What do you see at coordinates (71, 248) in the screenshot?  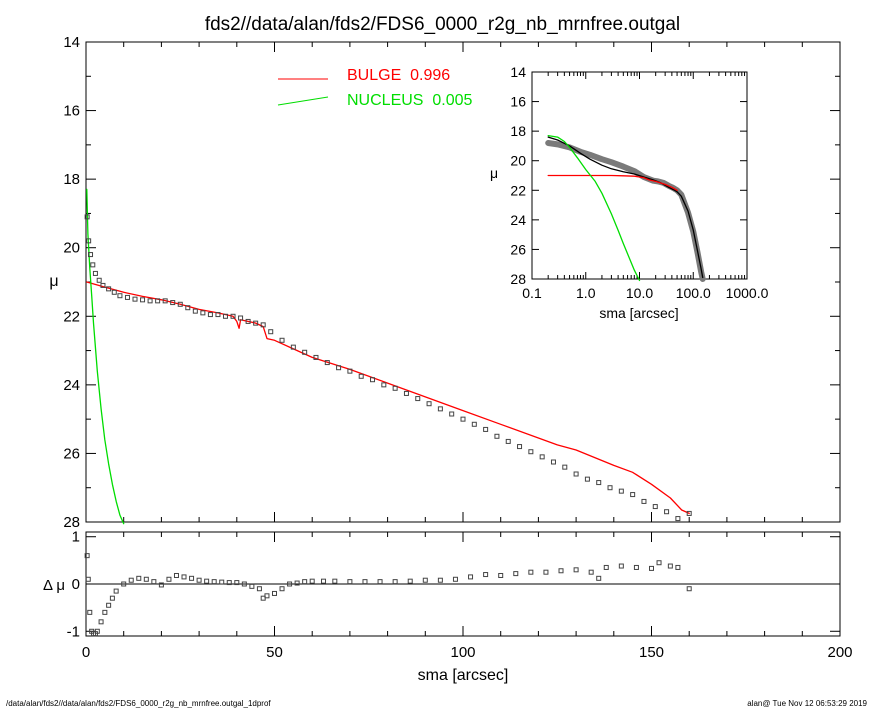 I see `main-y-tick-label: 20` at bounding box center [71, 248].